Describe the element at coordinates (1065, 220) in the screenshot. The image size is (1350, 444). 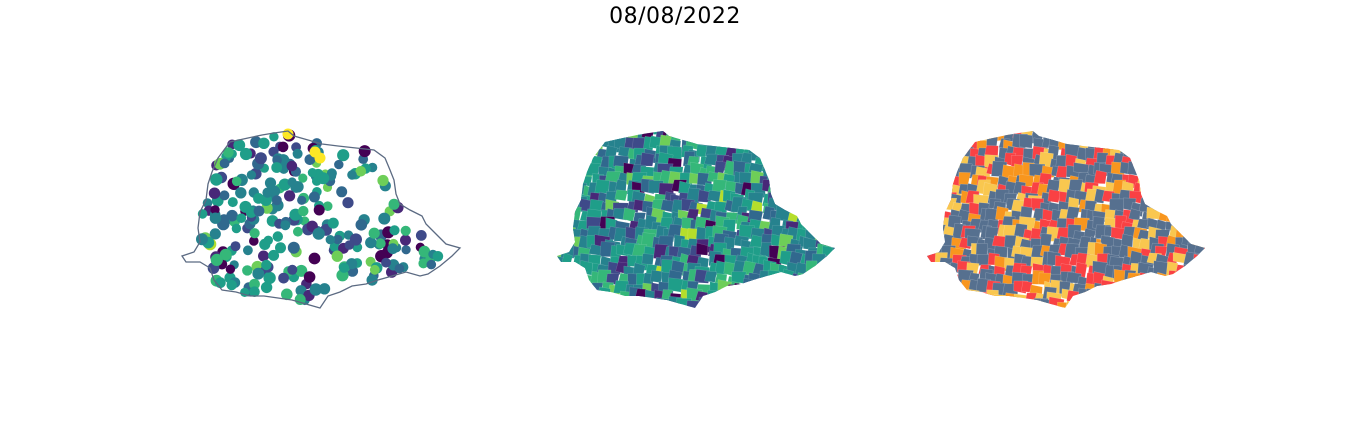
I see `categorical-choropleth-panel` at that location.